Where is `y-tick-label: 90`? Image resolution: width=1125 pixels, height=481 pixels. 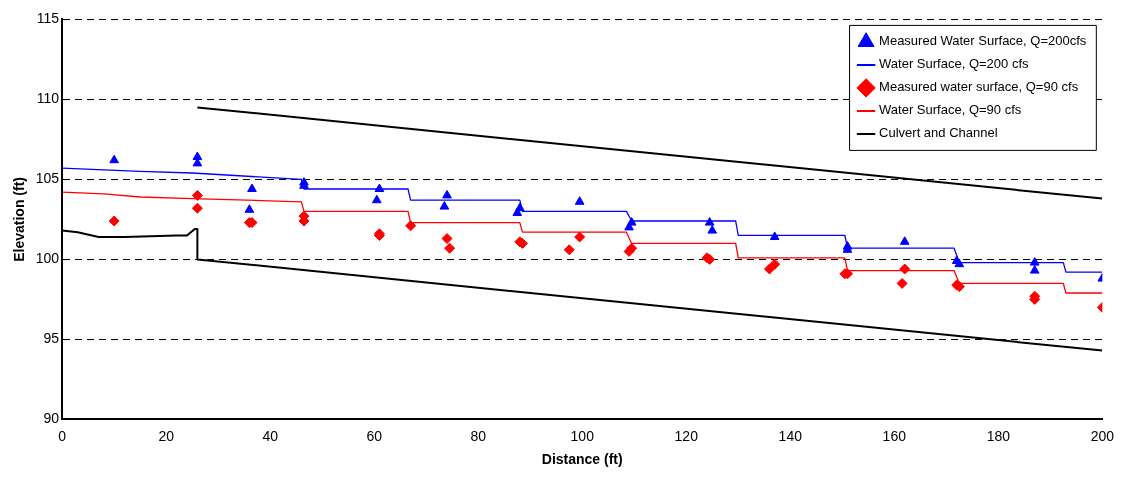
y-tick-label: 90 is located at coordinates (51, 418).